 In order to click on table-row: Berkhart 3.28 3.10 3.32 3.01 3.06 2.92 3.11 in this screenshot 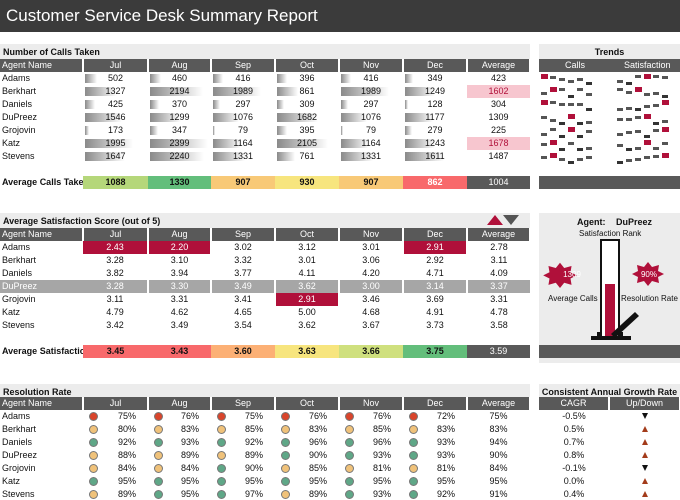, I will do `click(265, 260)`.